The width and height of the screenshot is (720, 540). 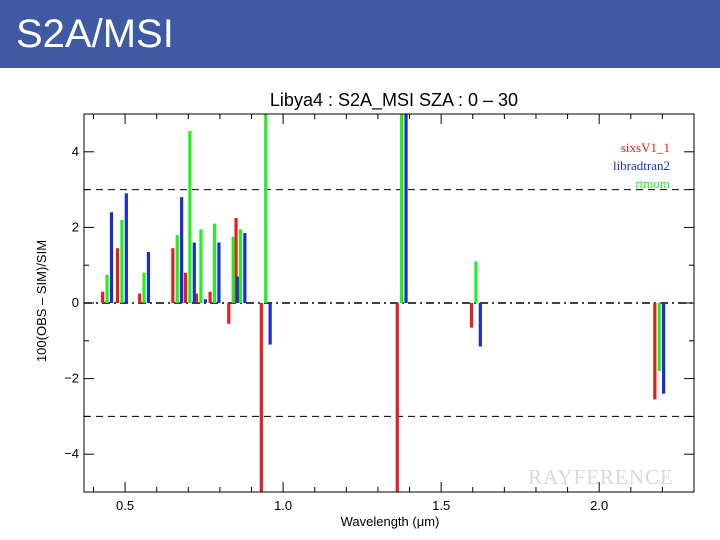 What do you see at coordinates (41, 301) in the screenshot?
I see `y-axis-label: 100(OBS – SIM)/SIM` at bounding box center [41, 301].